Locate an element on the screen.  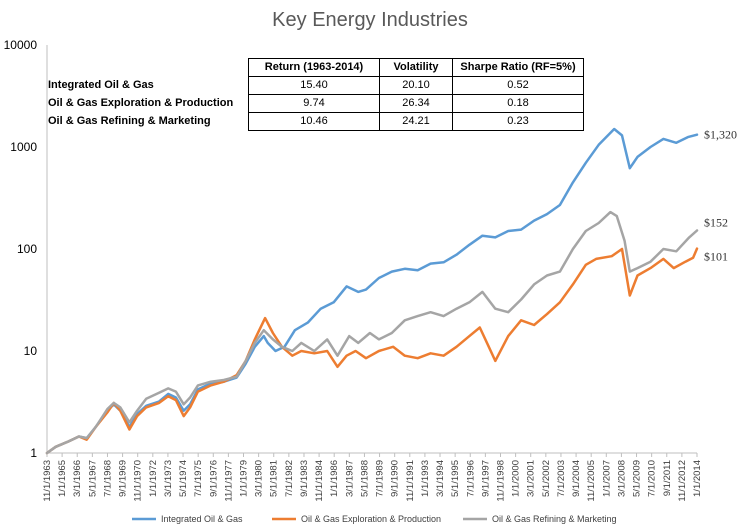
x-tick-label: 3/1/1987 is located at coordinates (349, 478).